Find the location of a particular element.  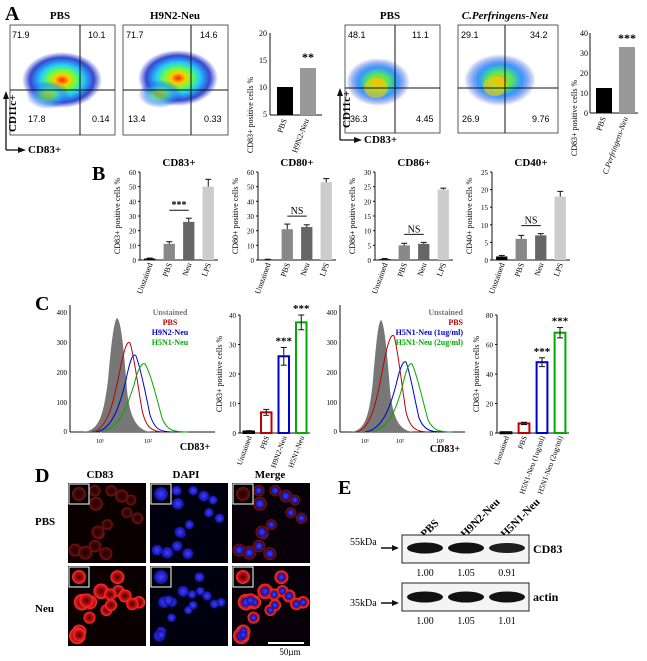

legend-item: H5N1-Neu (1ug/ml) is located at coordinates (430, 332).